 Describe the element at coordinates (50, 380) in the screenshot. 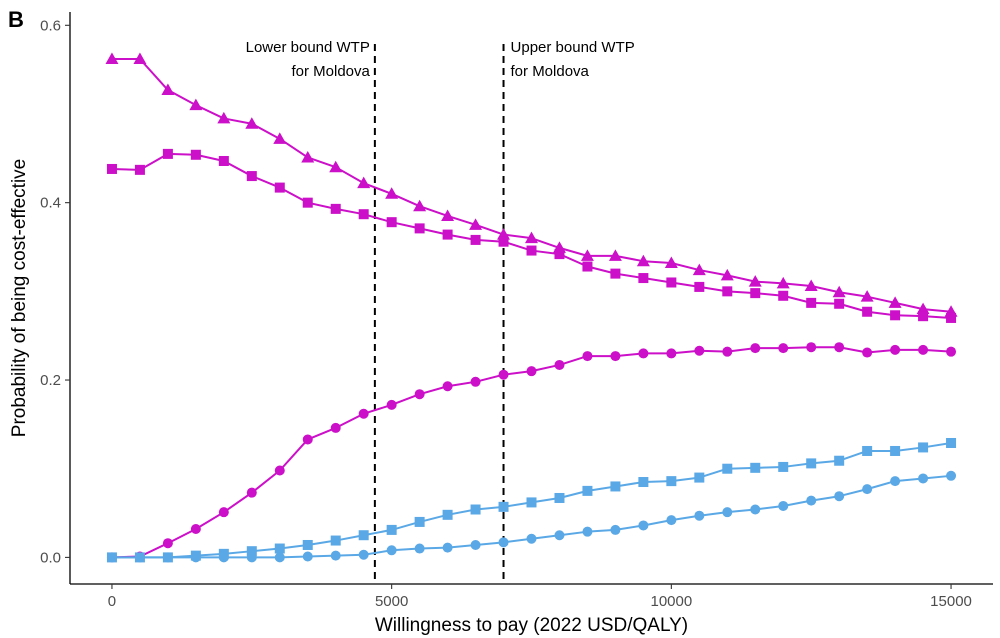

I see `y-tick-label: 0.2` at that location.